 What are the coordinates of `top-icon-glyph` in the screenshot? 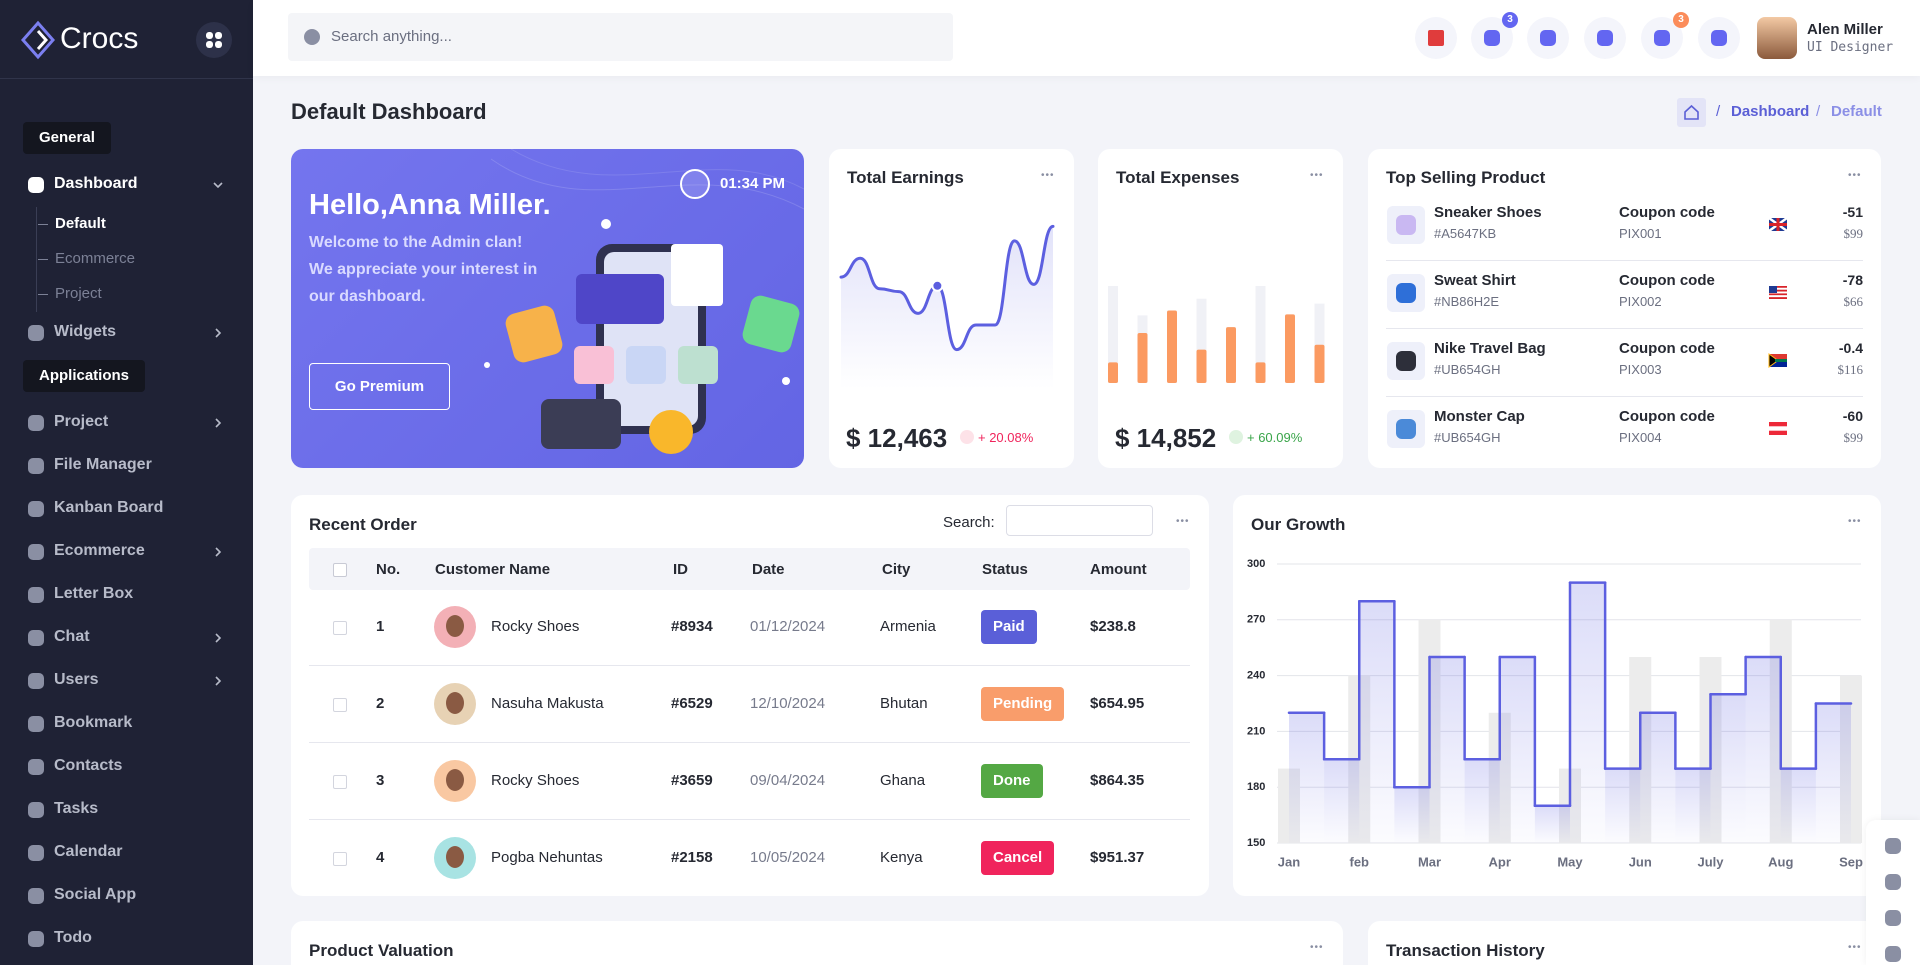 It's located at (1719, 38).